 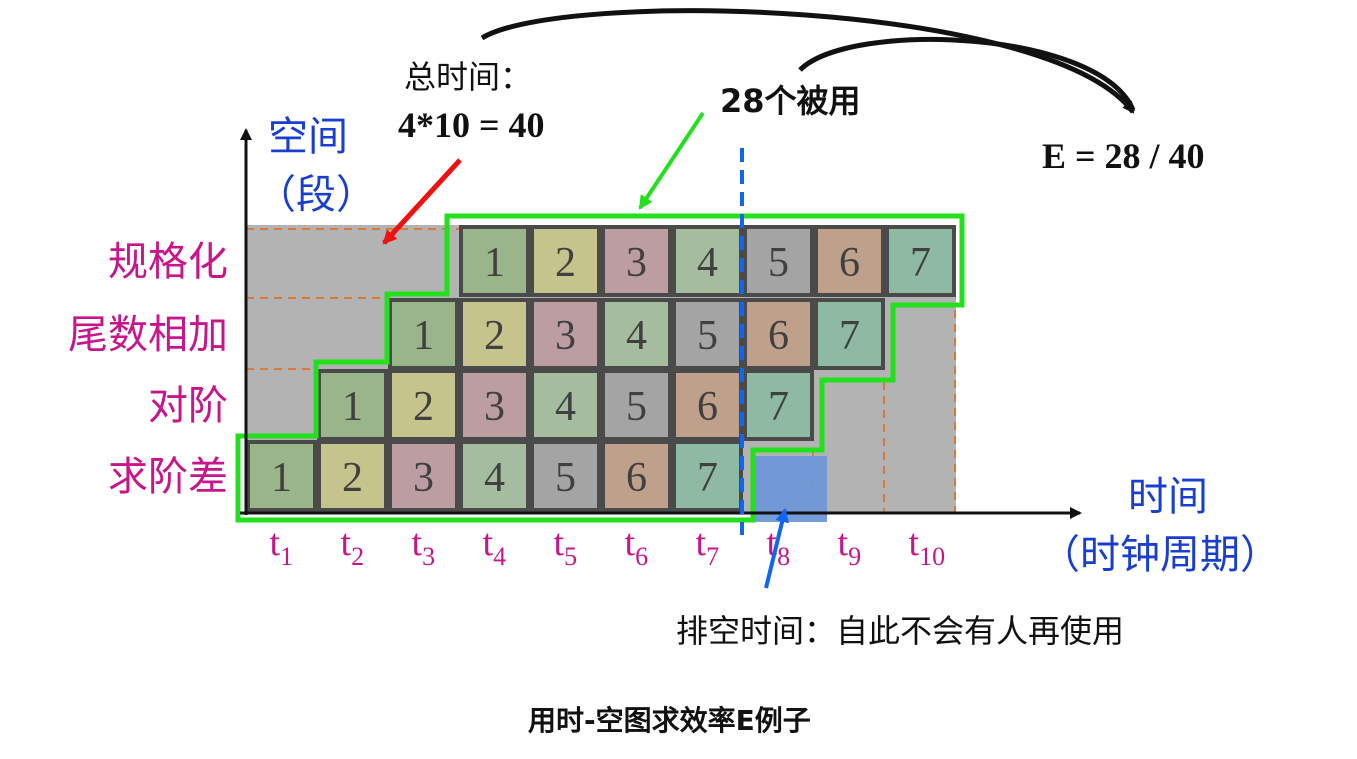 I want to click on total-time-label: 总时间：, so click(x=468, y=77).